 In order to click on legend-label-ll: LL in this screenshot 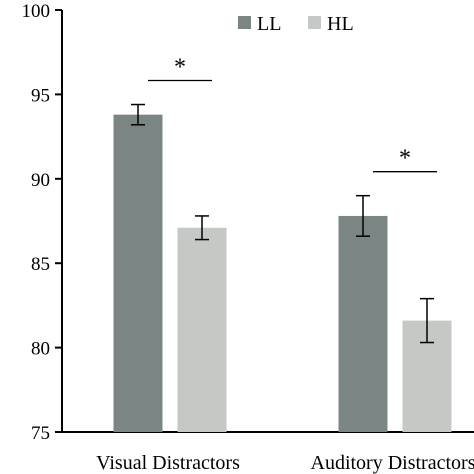, I will do `click(269, 24)`.